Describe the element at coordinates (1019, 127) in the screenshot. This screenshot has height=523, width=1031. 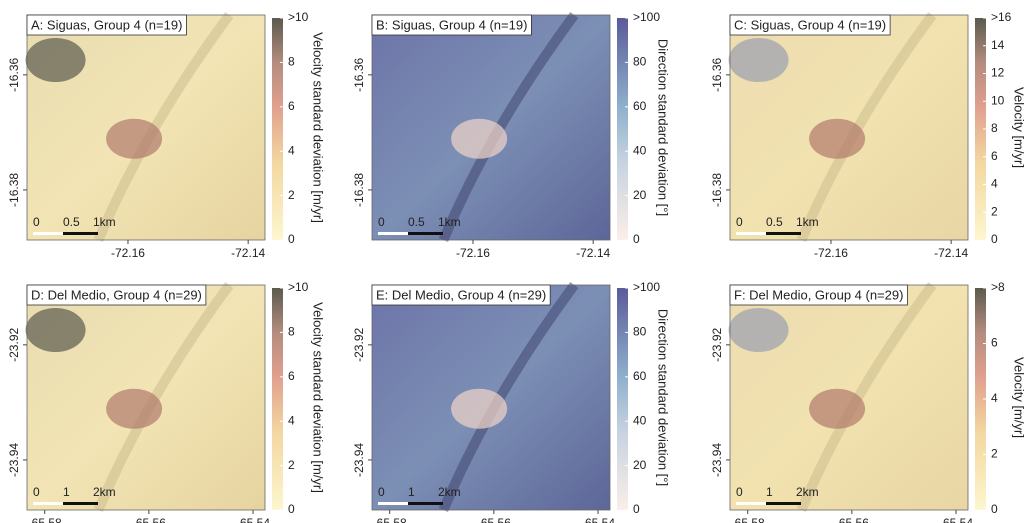
I see `colorbar-label: Velocity [m/yr]` at that location.